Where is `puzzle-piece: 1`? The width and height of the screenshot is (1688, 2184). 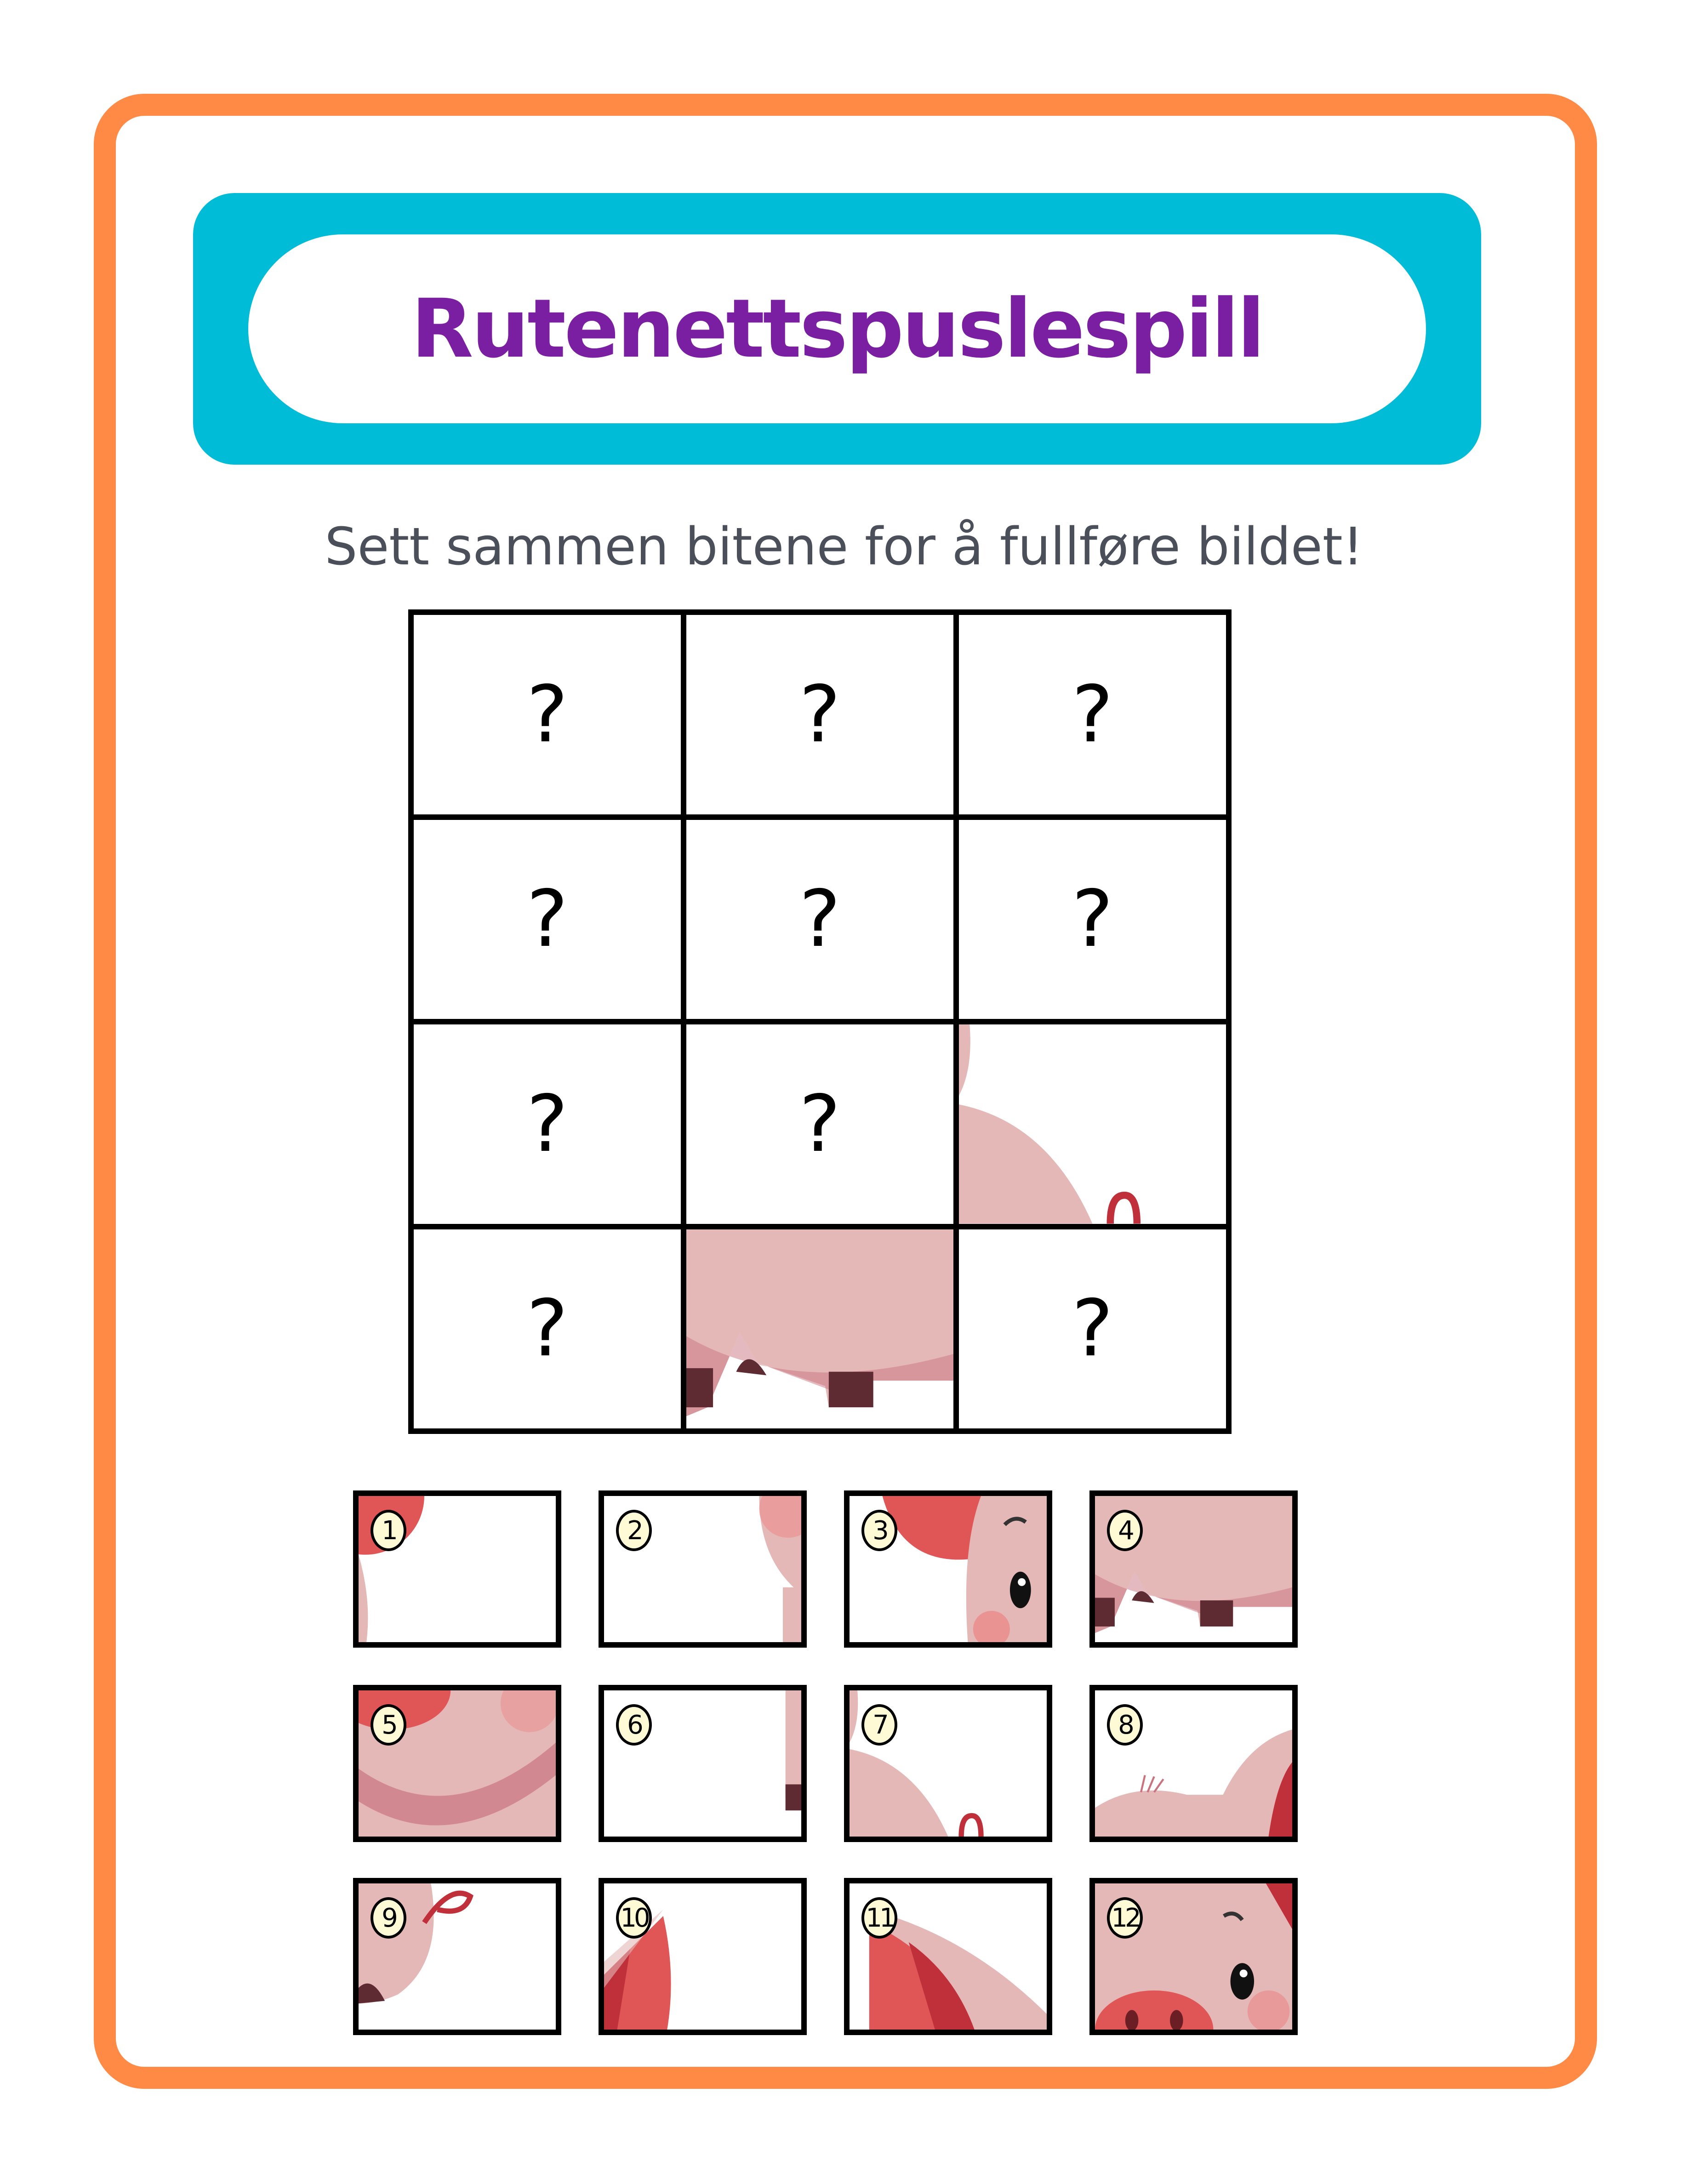
puzzle-piece: 1 is located at coordinates (457, 1569).